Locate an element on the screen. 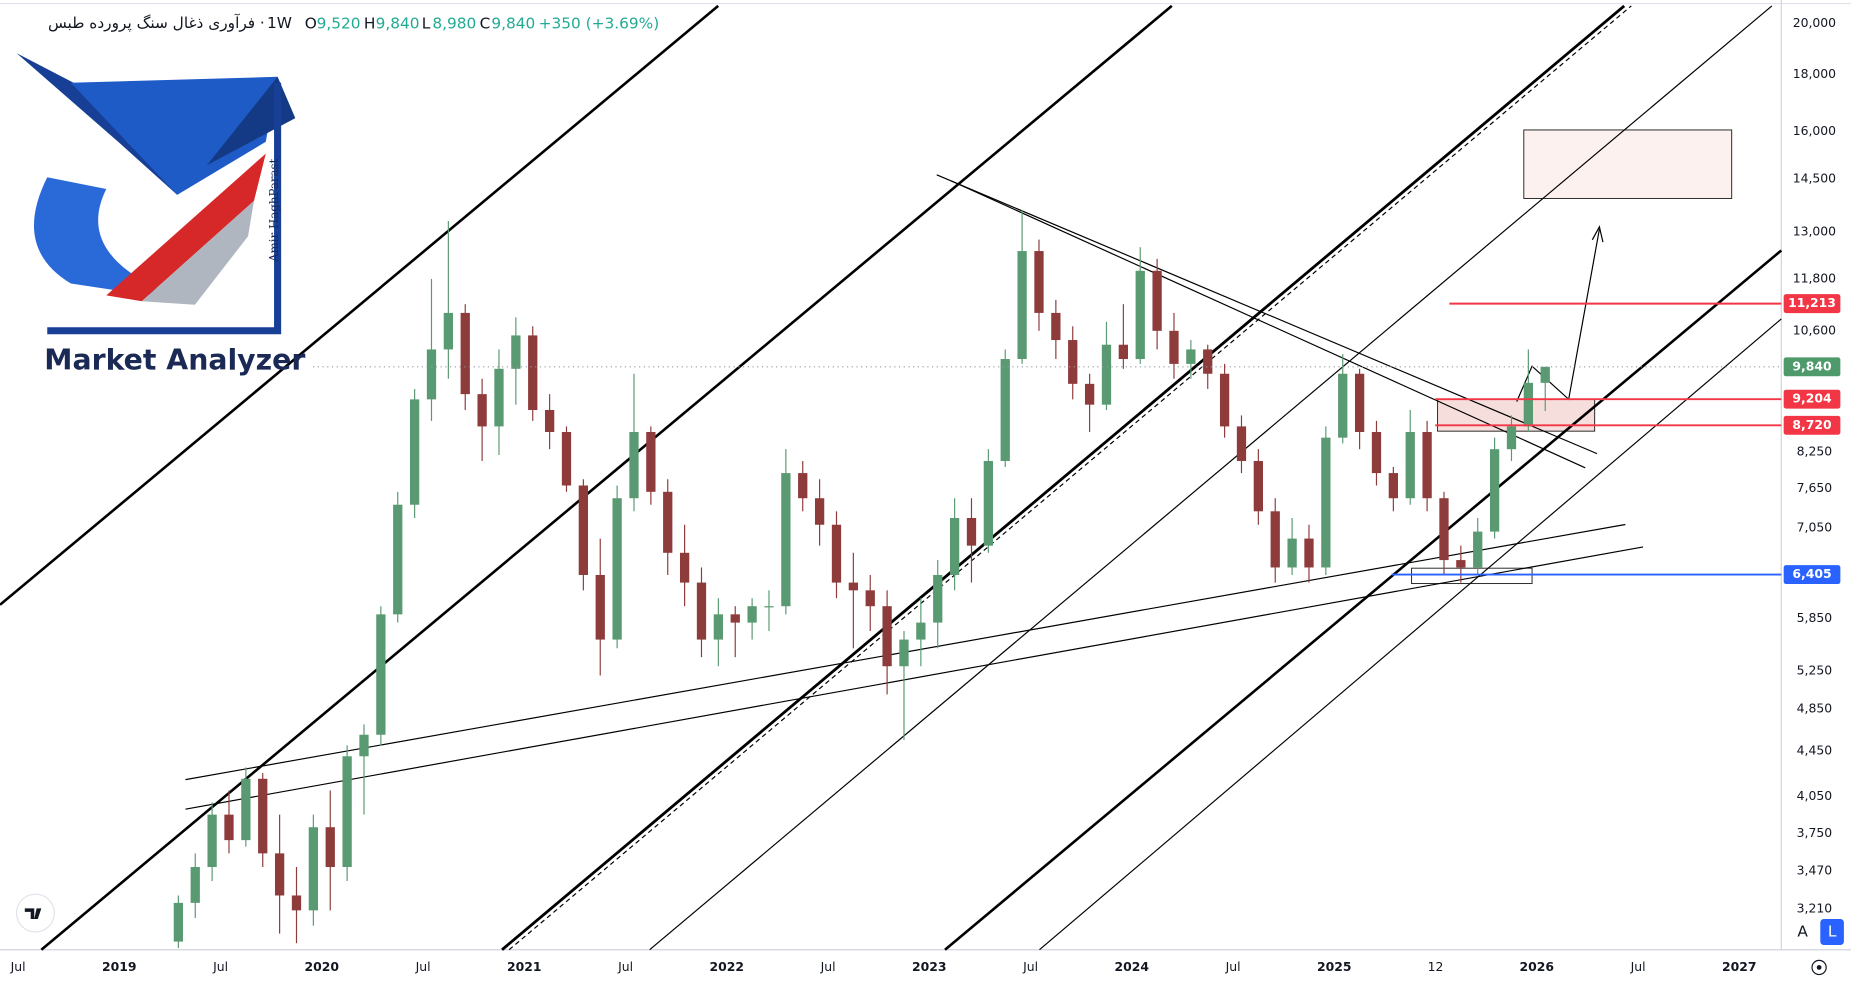 Image resolution: width=1851 pixels, height=984 pixels. price-tag-label: 9,204 is located at coordinates (1812, 398).